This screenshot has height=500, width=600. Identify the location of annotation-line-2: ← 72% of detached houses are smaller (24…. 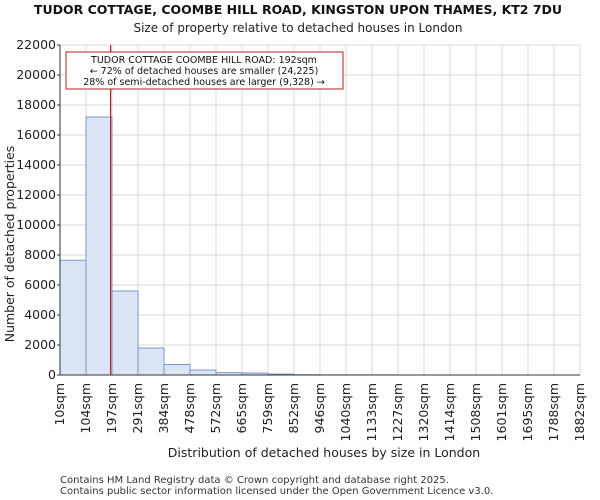
(204, 71).